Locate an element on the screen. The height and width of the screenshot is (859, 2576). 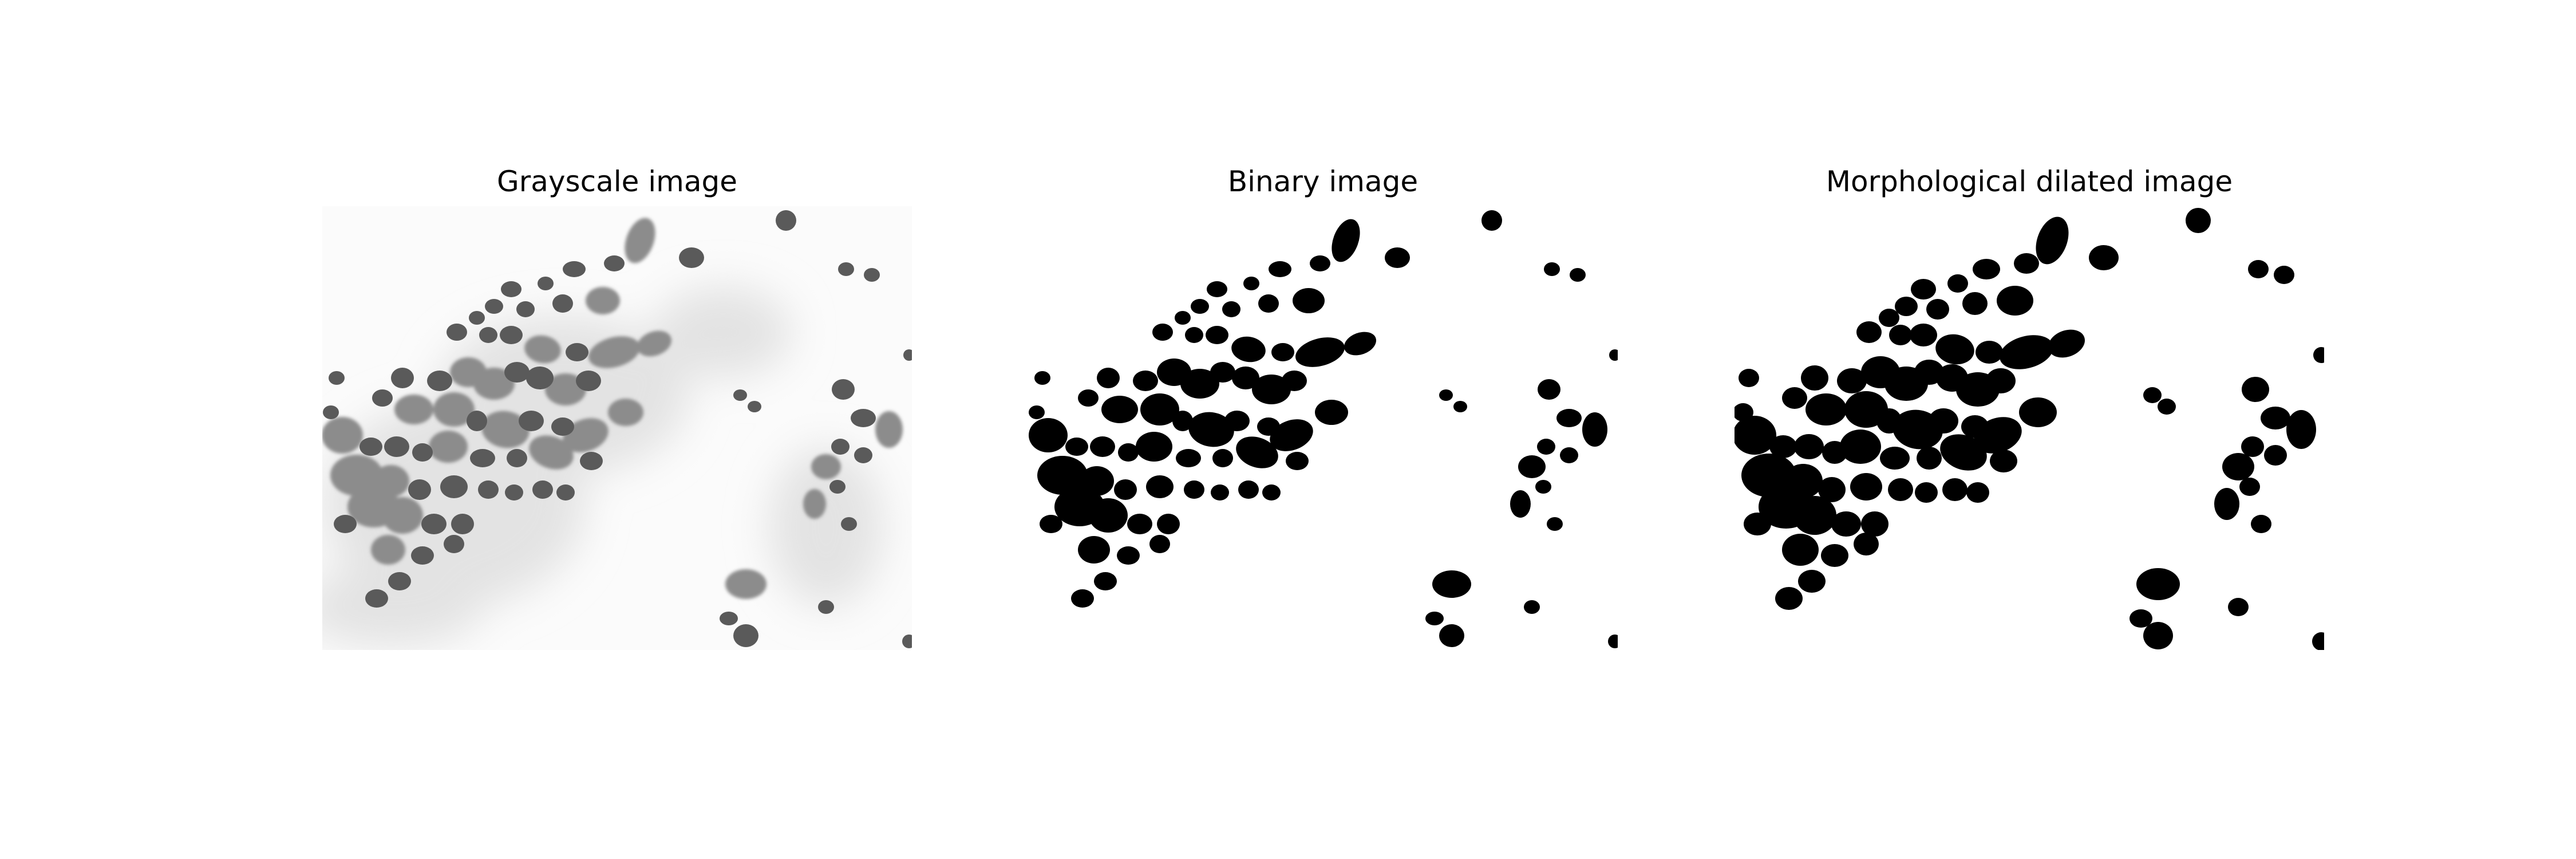
dilated-image-panel is located at coordinates (2029, 428).